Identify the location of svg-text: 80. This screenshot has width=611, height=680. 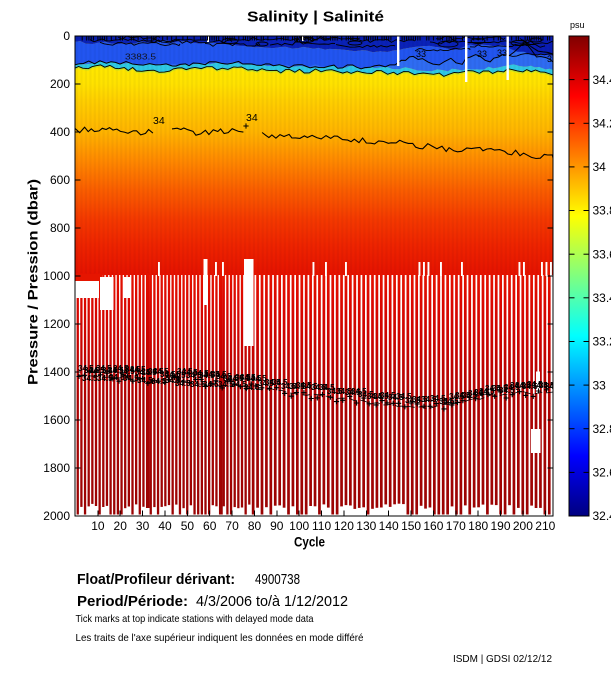
(255, 526).